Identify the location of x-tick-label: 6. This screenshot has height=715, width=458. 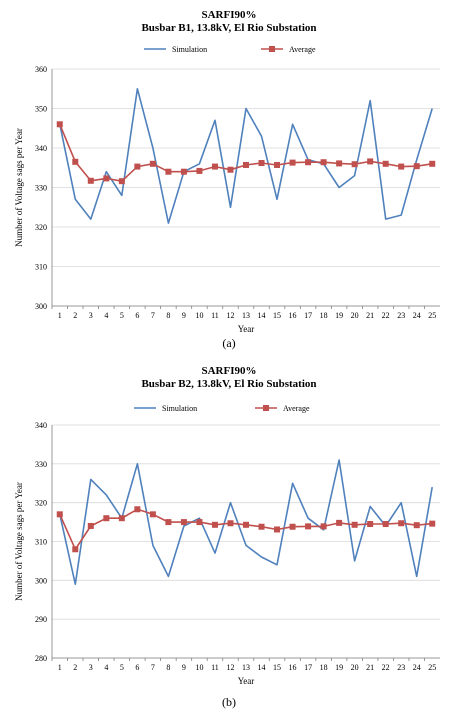
(137, 667).